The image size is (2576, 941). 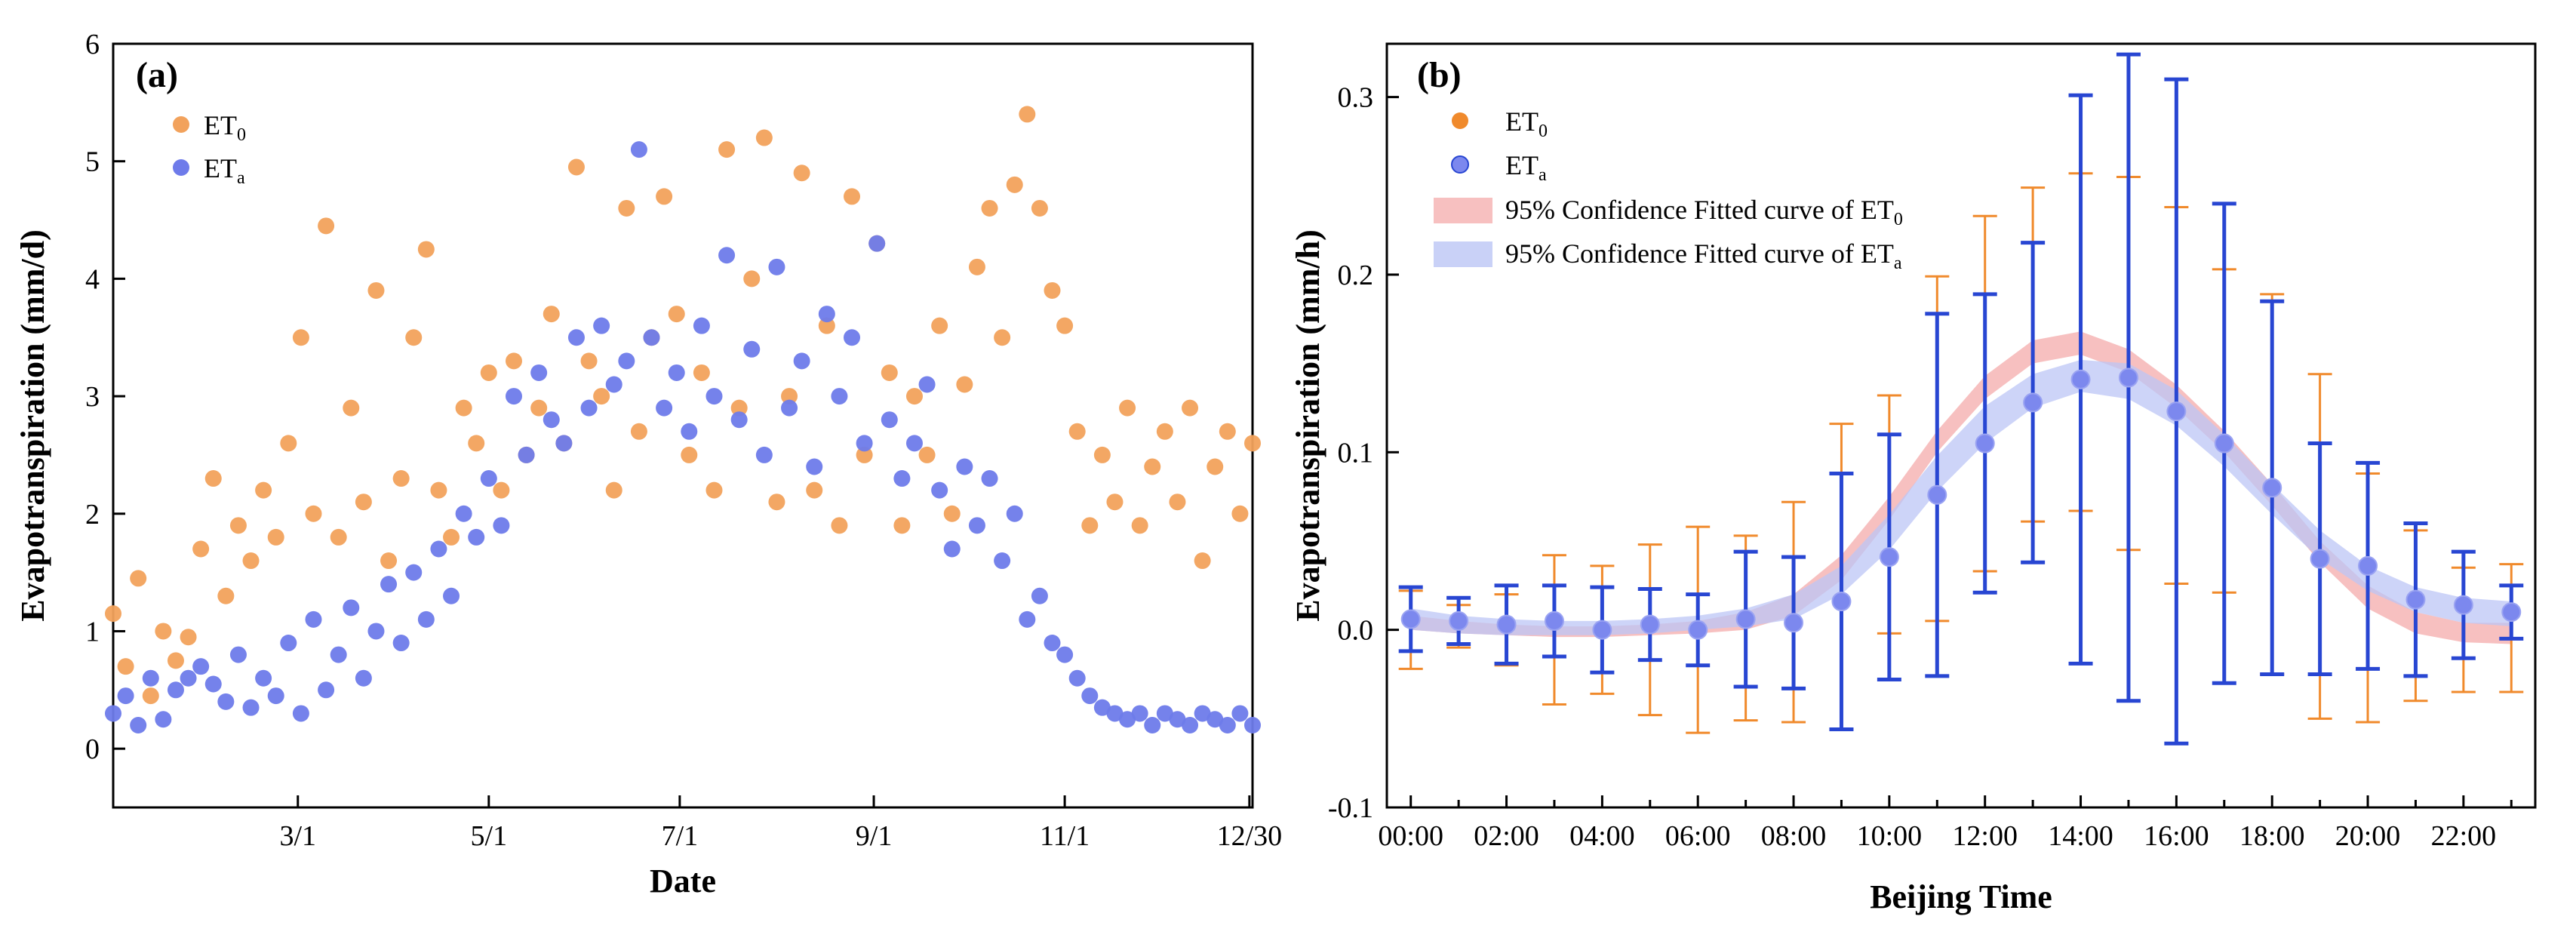 I want to click on legend-b-ci-eta-swatch, so click(x=1463, y=254).